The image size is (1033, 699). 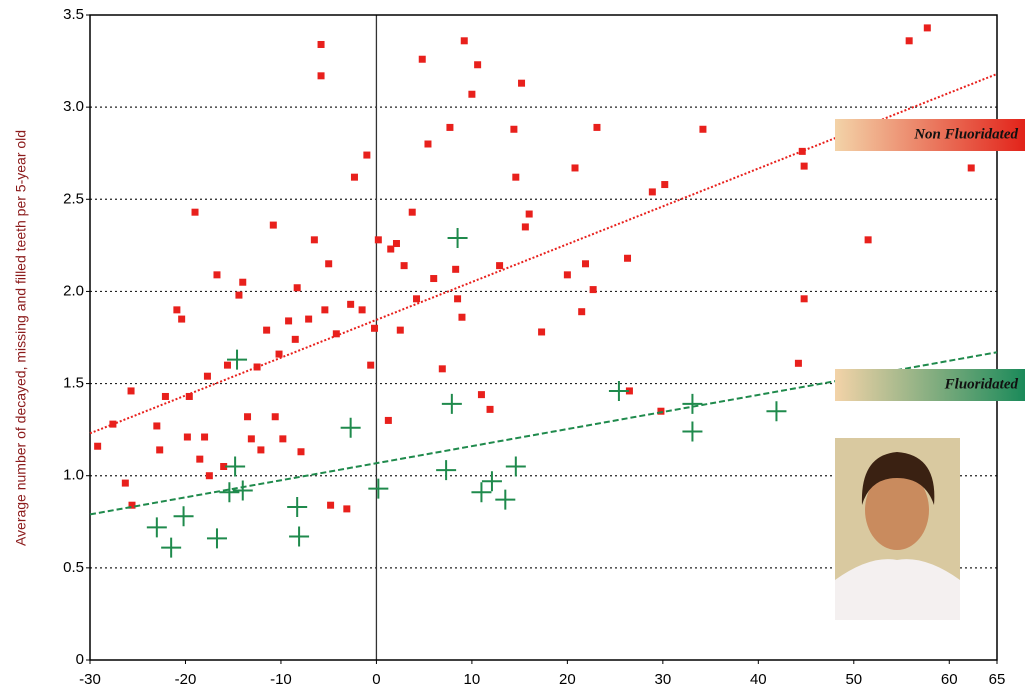 What do you see at coordinates (186, 679) in the screenshot?
I see `x-tick-label: -20` at bounding box center [186, 679].